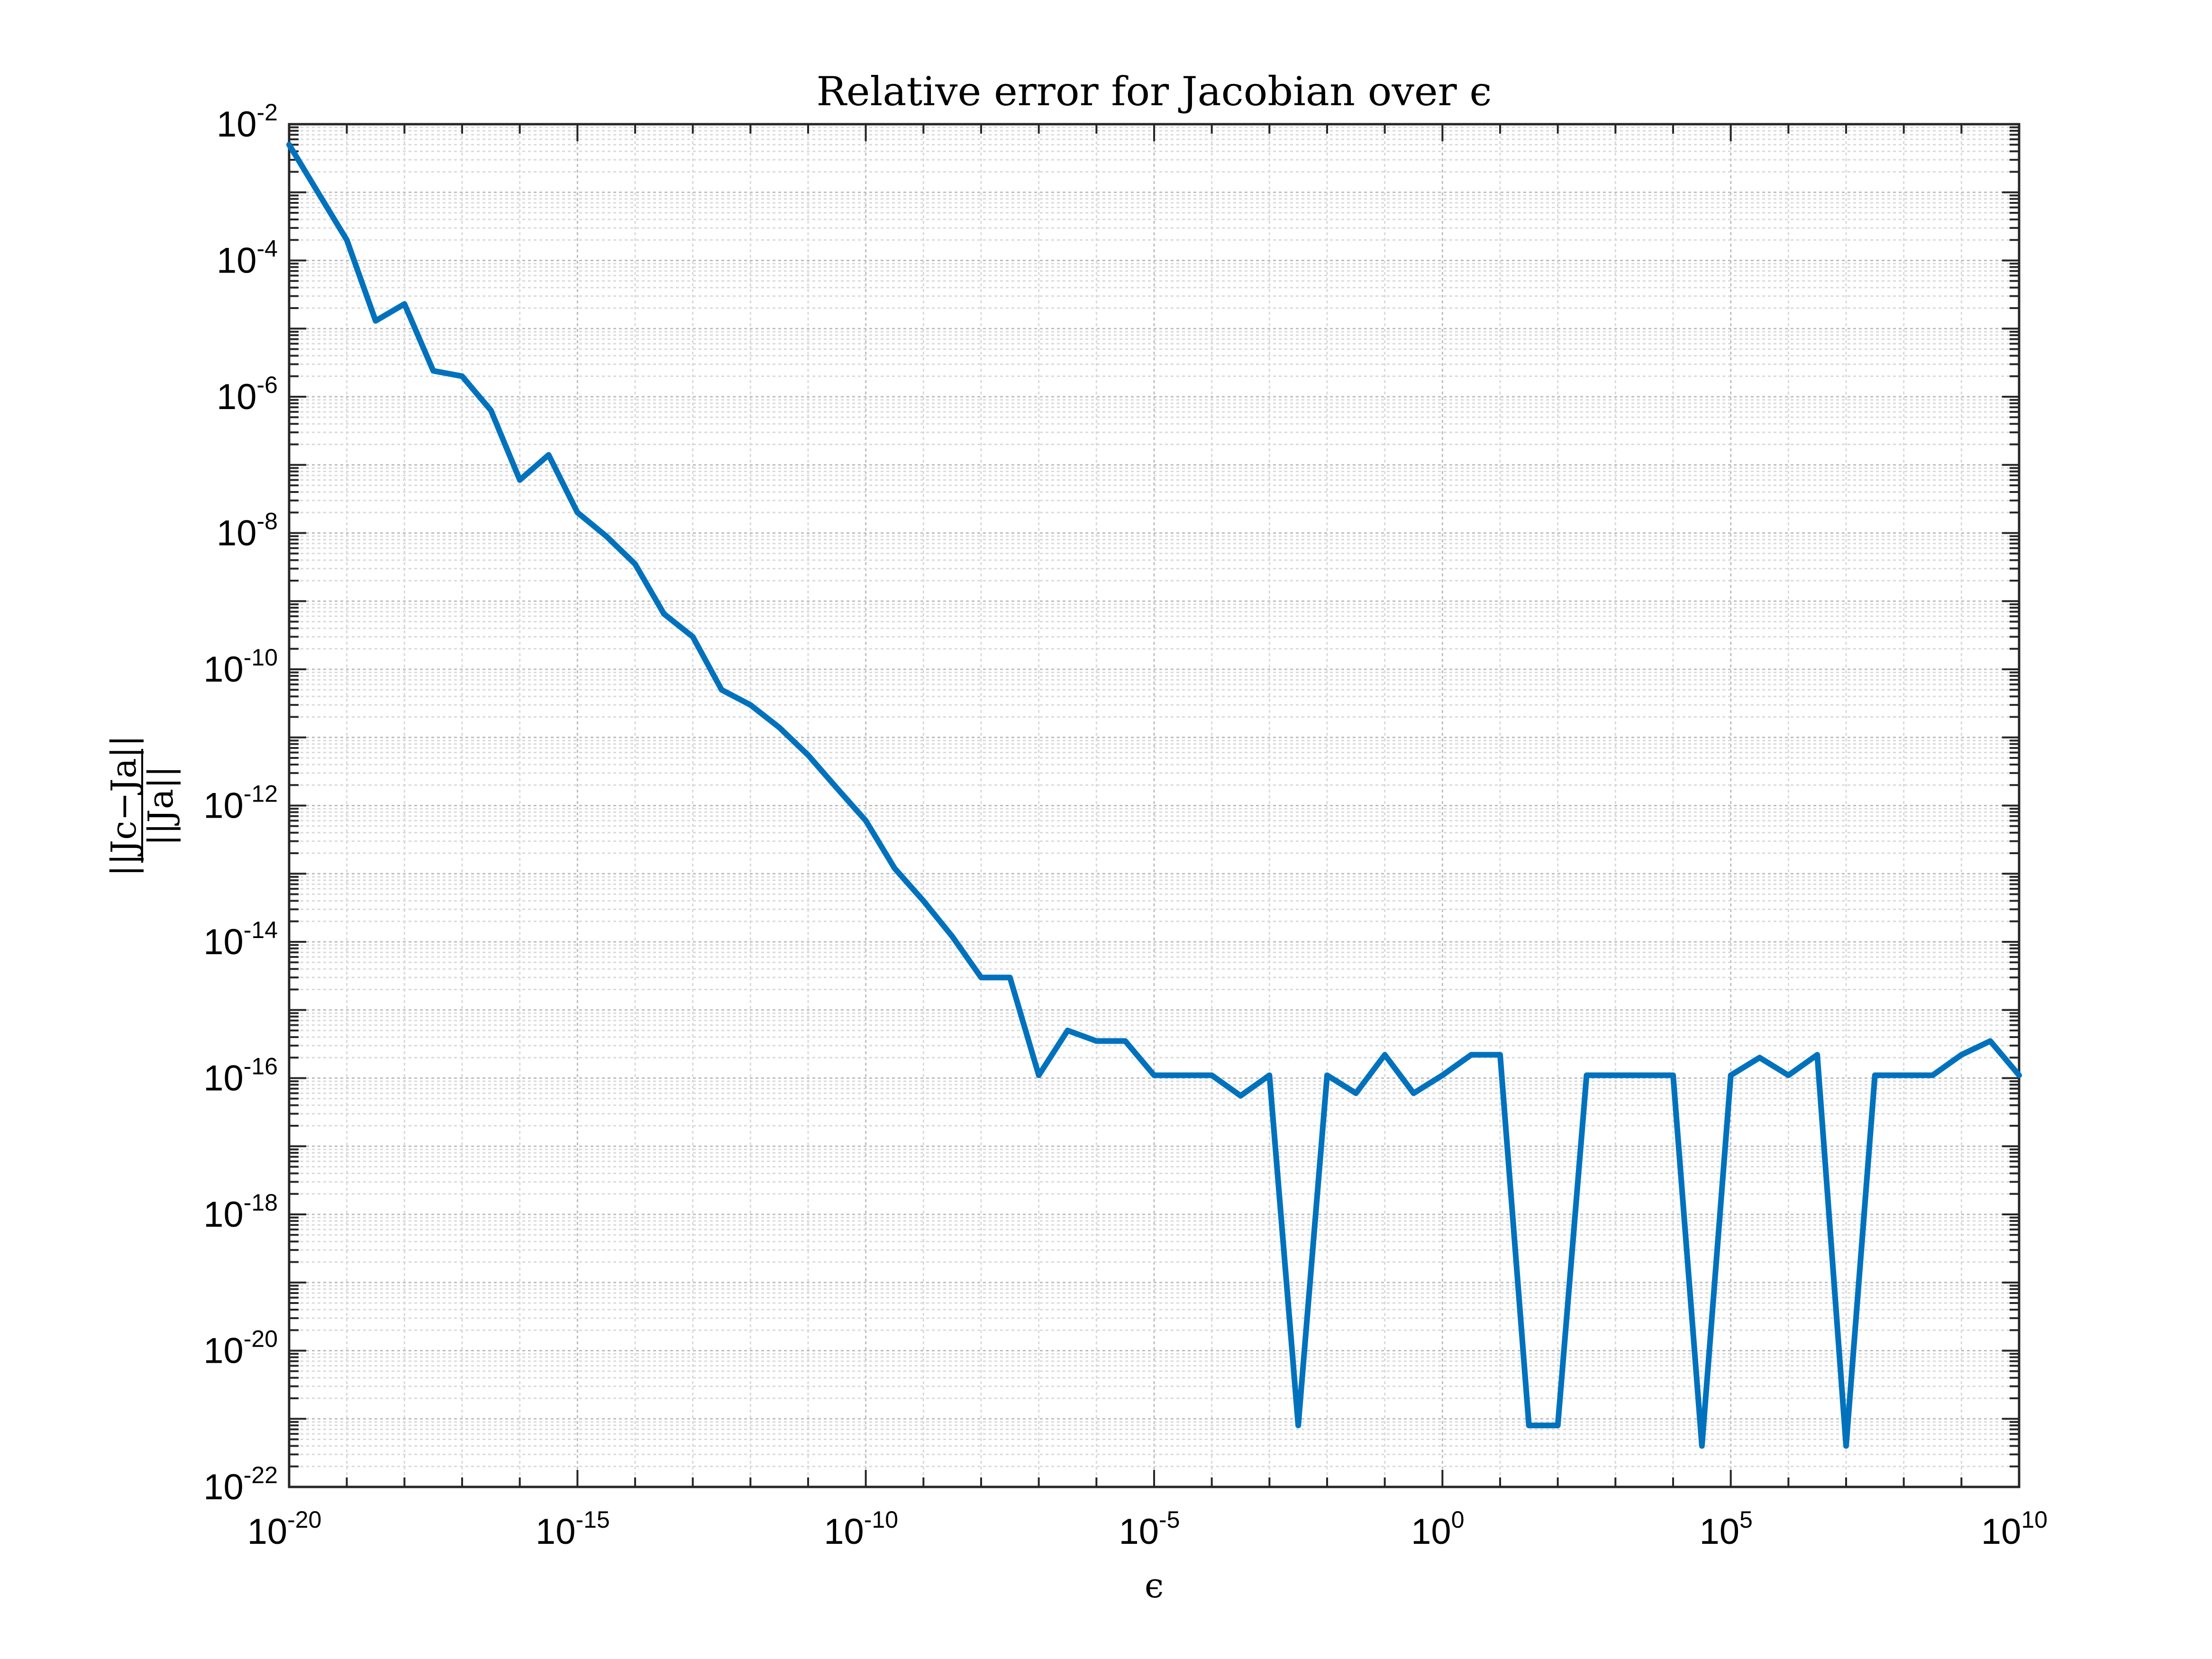 The height and width of the screenshot is (1659, 2212). I want to click on y-tick-label: 10⁻⁴, so click(247, 258).